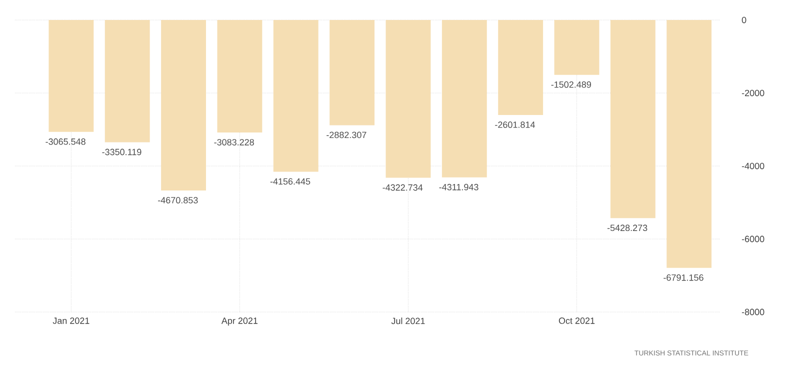 The width and height of the screenshot is (800, 373). Describe the element at coordinates (234, 142) in the screenshot. I see `data-label: -3083.228` at that location.